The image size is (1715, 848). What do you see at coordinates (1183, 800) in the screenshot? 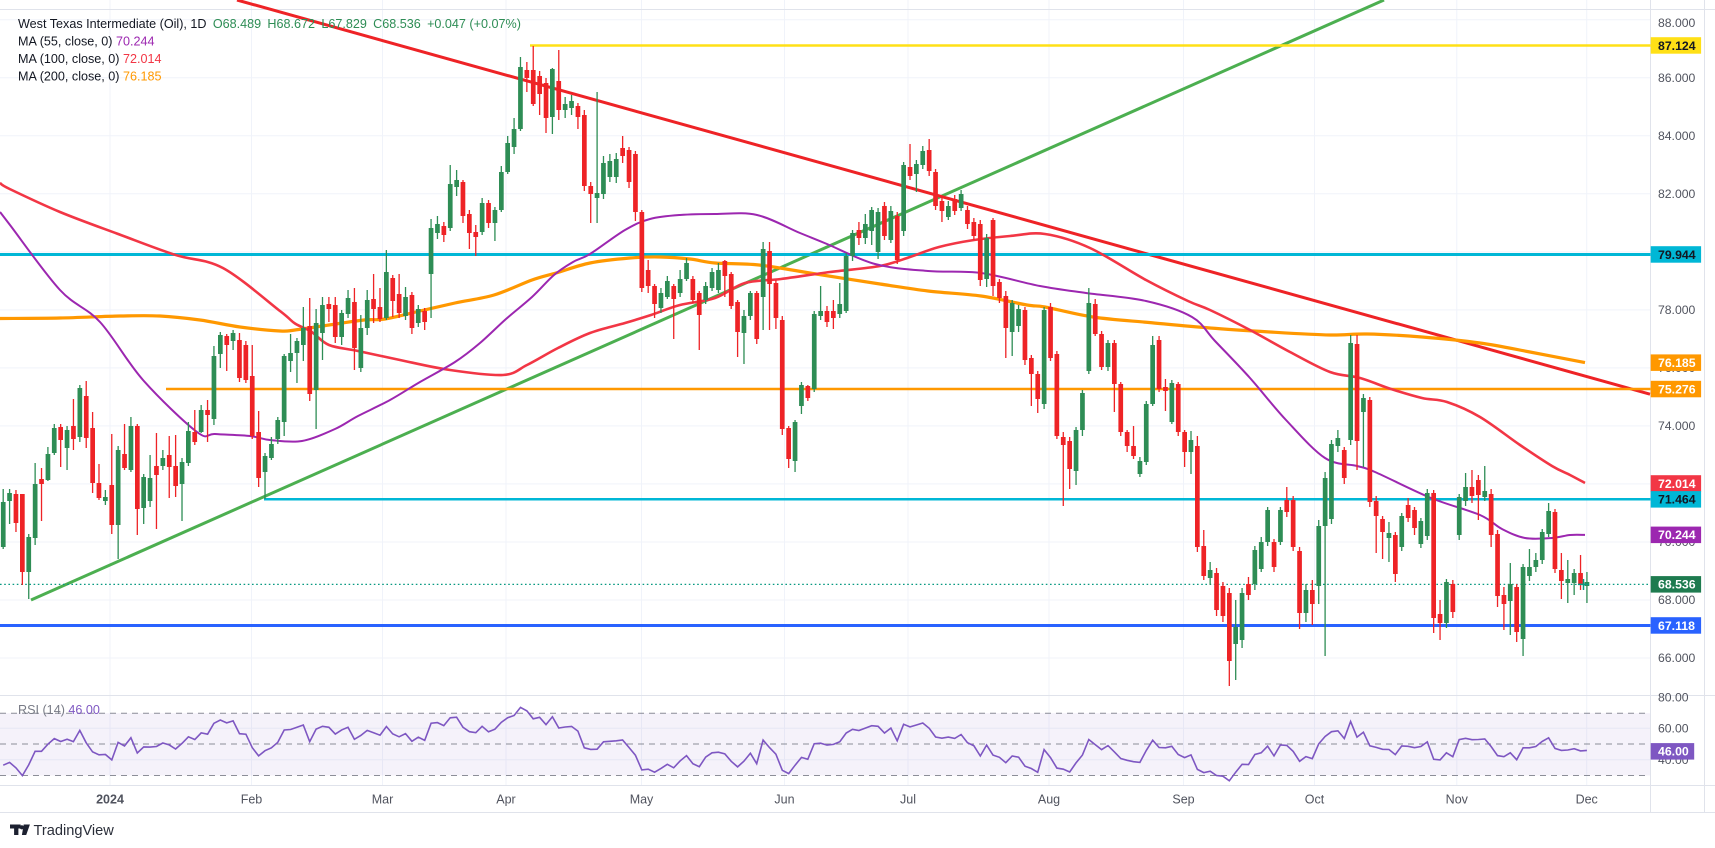
I see `svg-text: Sep` at bounding box center [1183, 800].